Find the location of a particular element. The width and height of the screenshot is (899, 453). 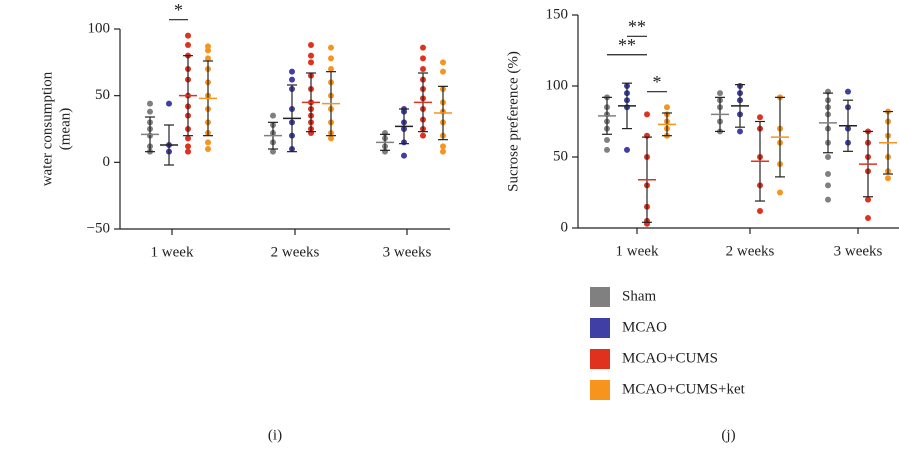

legend-label: MCAO+CUMS is located at coordinates (670, 358).